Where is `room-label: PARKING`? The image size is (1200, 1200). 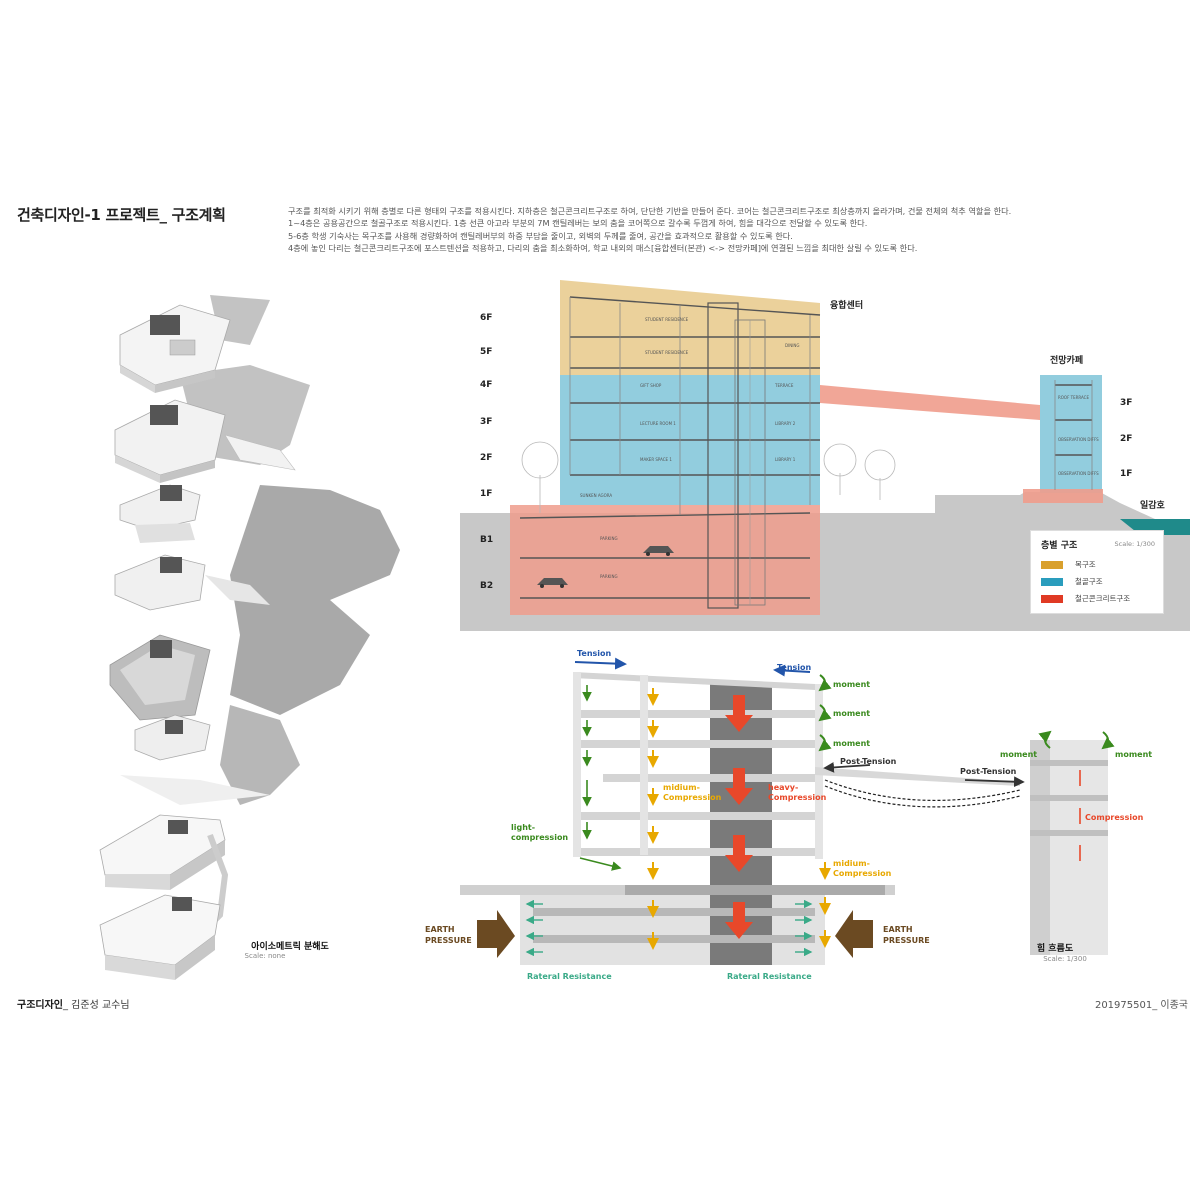 room-label: PARKING is located at coordinates (609, 576).